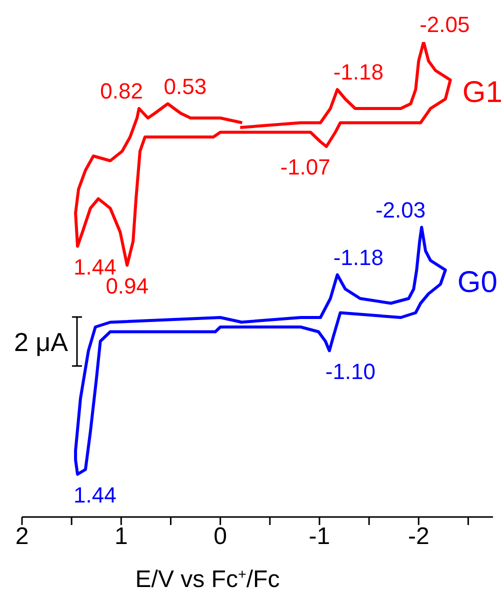 This screenshot has height=592, width=503. I want to click on series-label: G0, so click(477, 282).